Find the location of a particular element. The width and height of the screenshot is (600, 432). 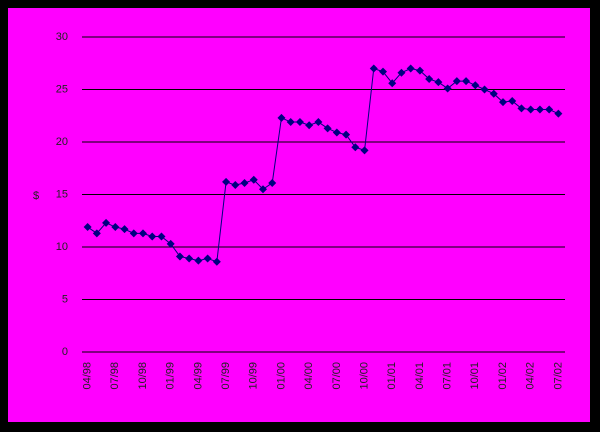

y-axis-label: $ is located at coordinates (36, 196).